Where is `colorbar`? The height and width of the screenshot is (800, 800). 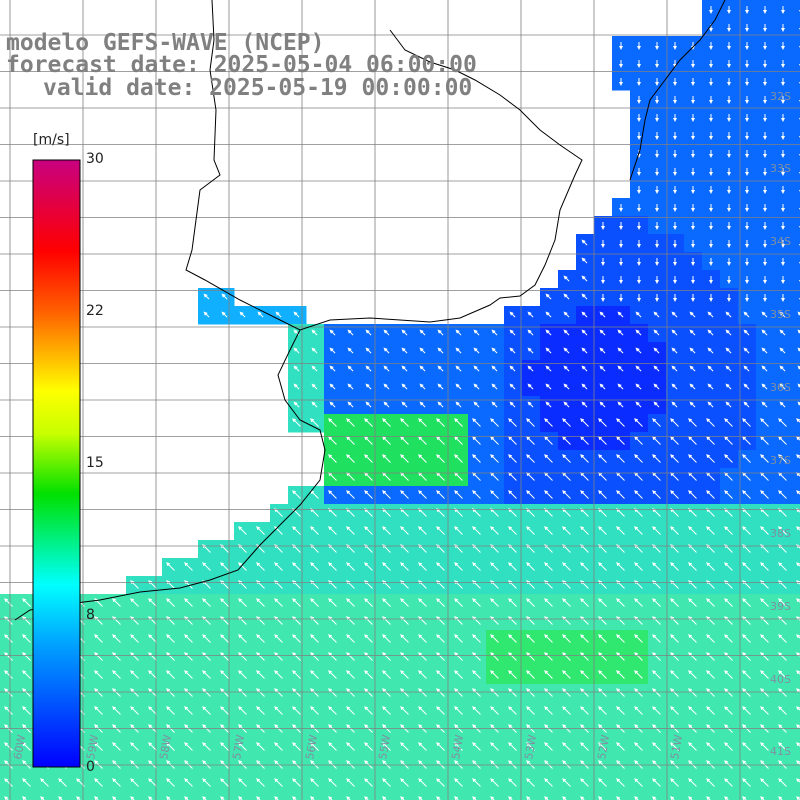 colorbar is located at coordinates (56, 463).